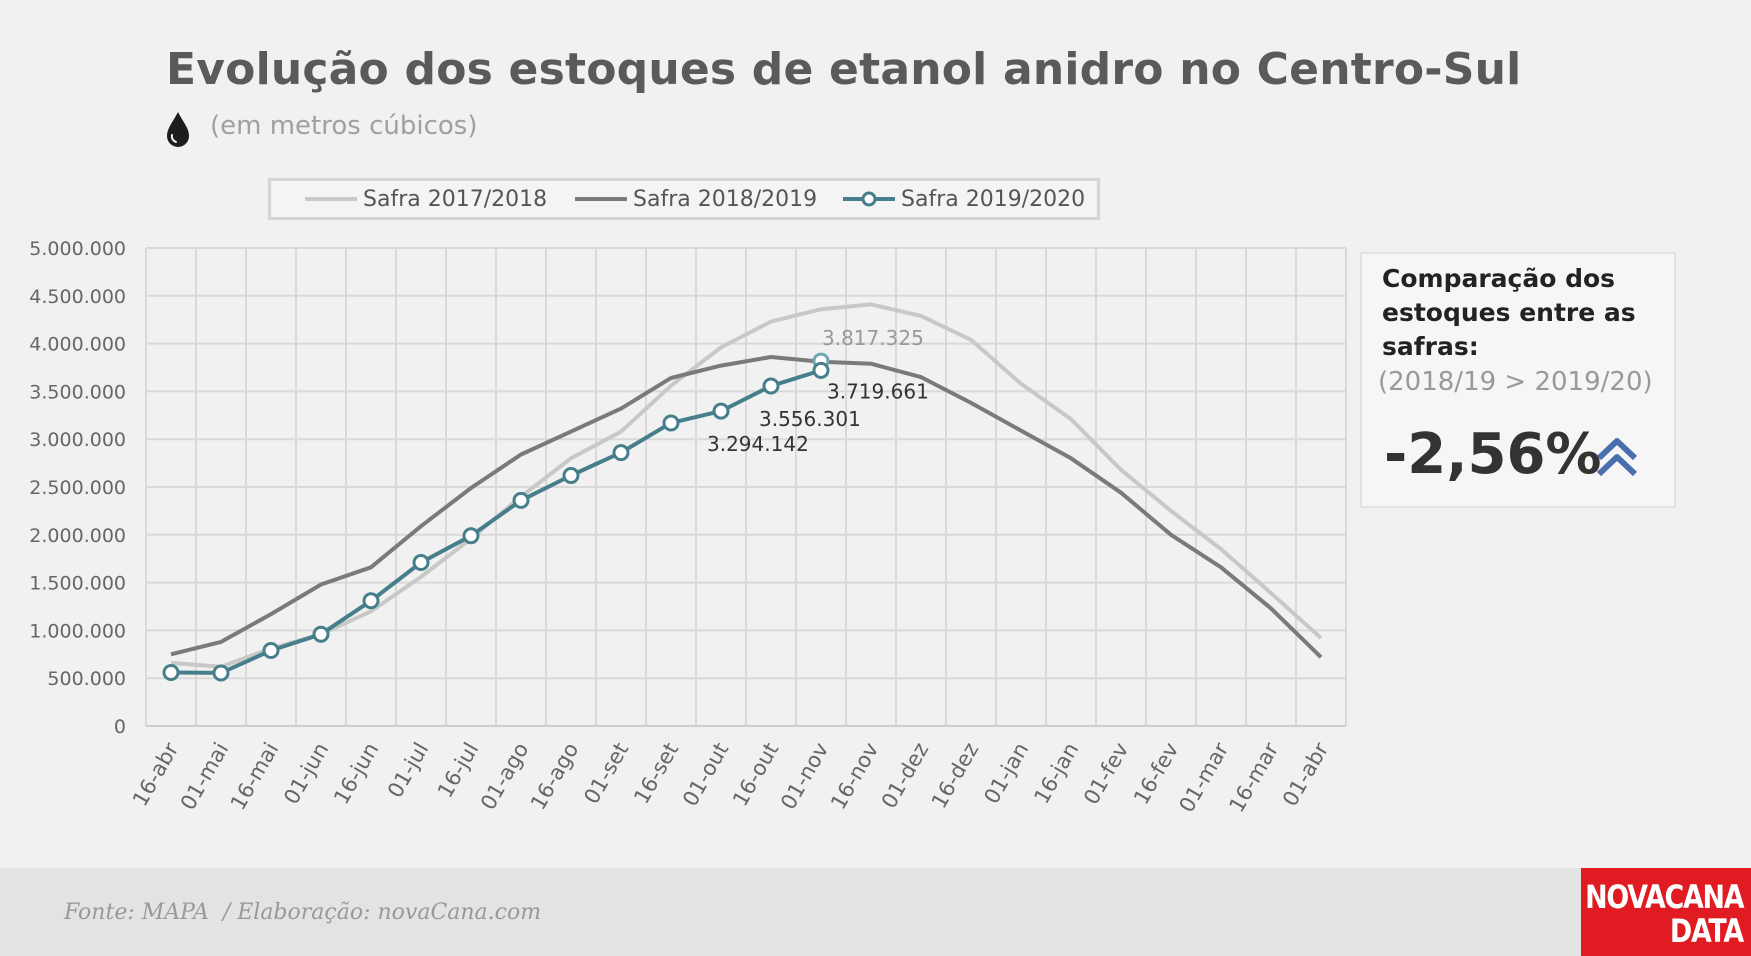  Describe the element at coordinates (455, 199) in the screenshot. I see `legend-label: Safra 2017/2018` at that location.